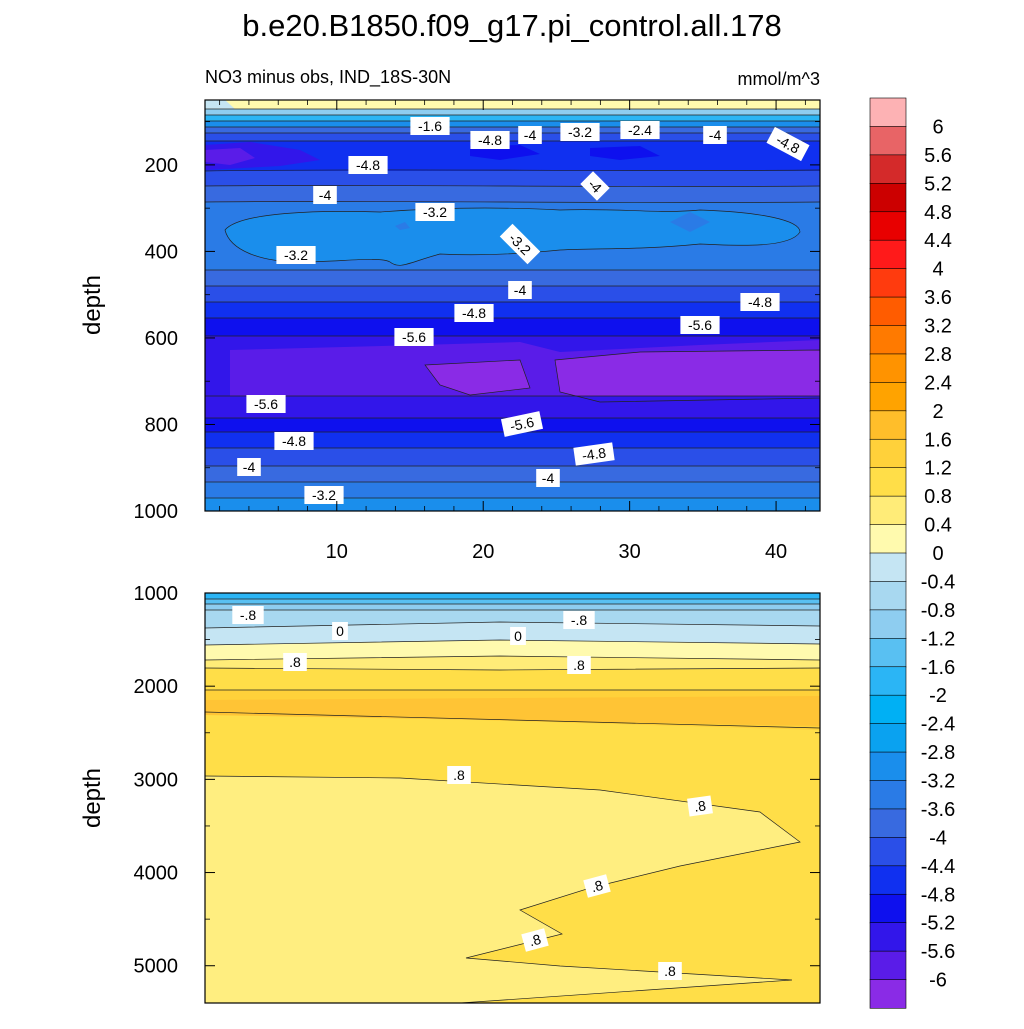 Image resolution: width=1024 pixels, height=1029 pixels. I want to click on x-tick-label: 30, so click(630, 552).